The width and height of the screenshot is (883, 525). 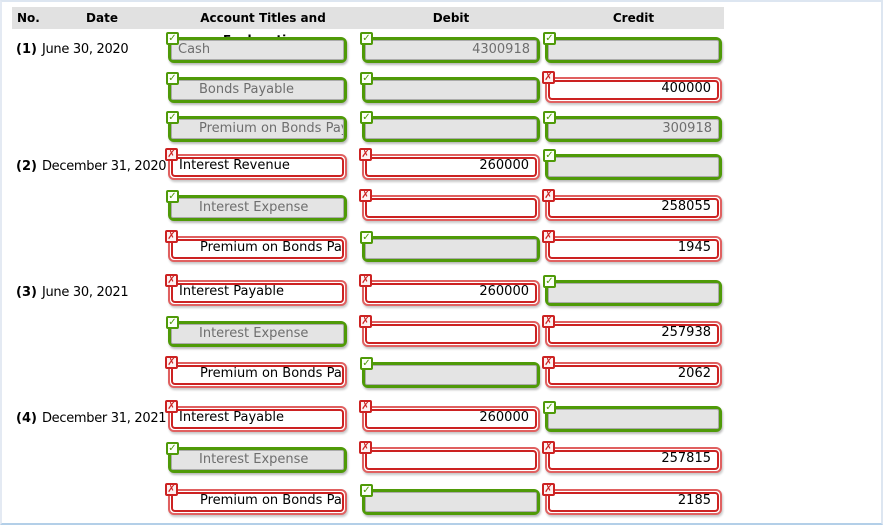 I want to click on journal-row: ✓ Bonds Payable ✓ ✗ 400000, so click(x=441, y=87).